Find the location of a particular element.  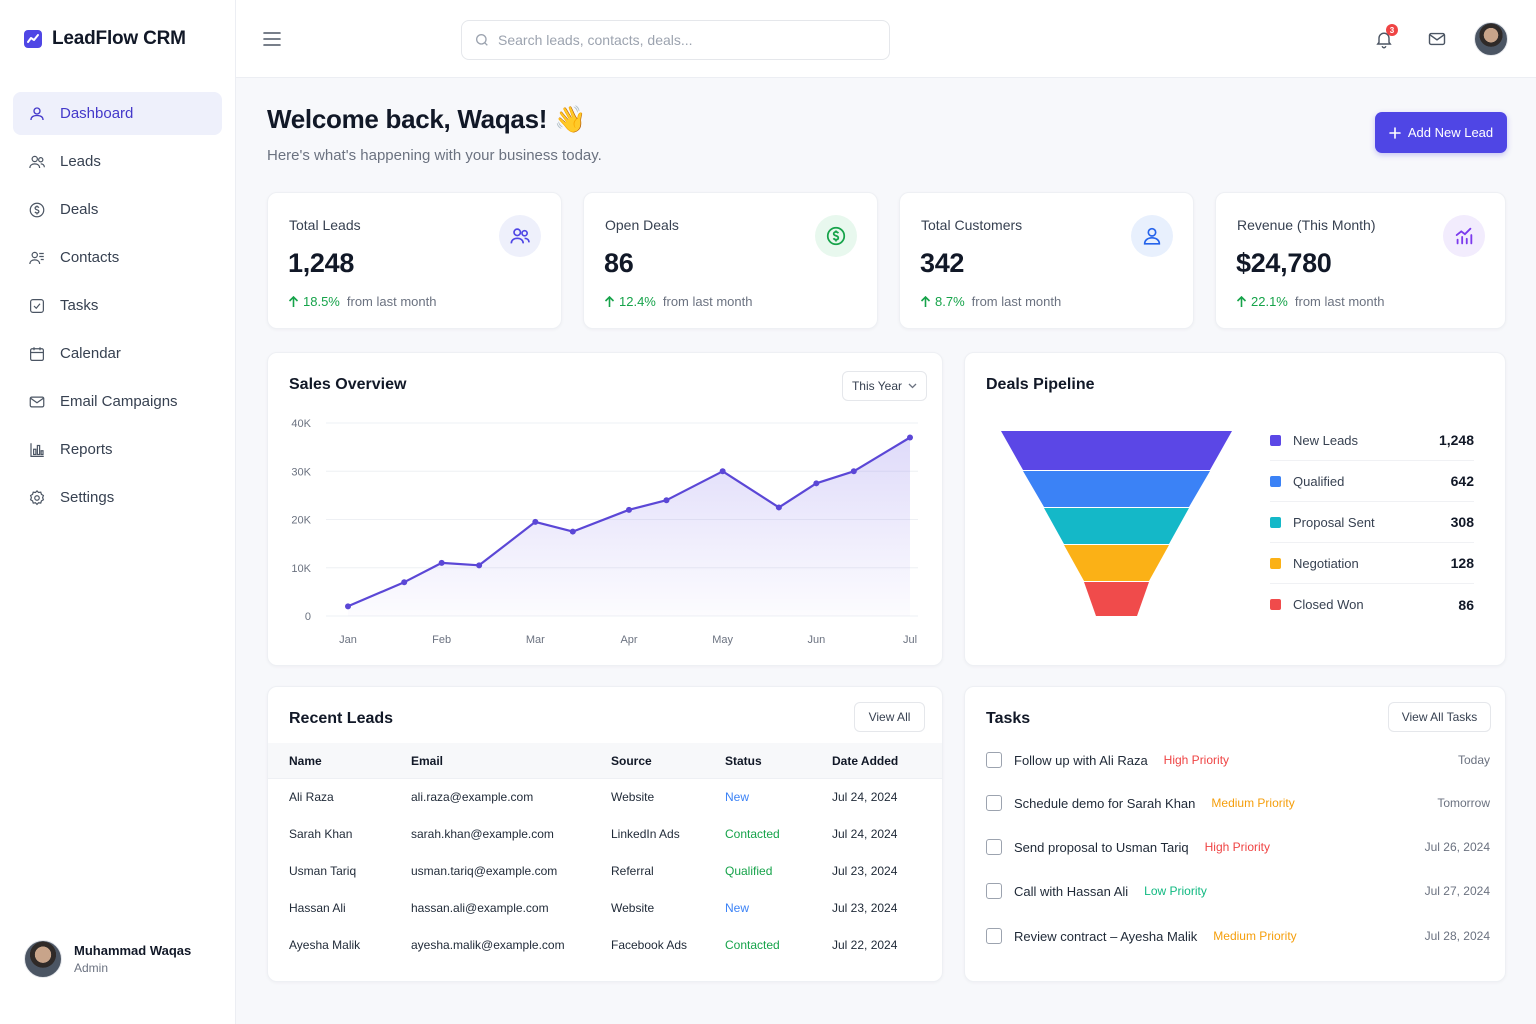

stat-trend: 22.1% from last month is located at coordinates (1310, 301).